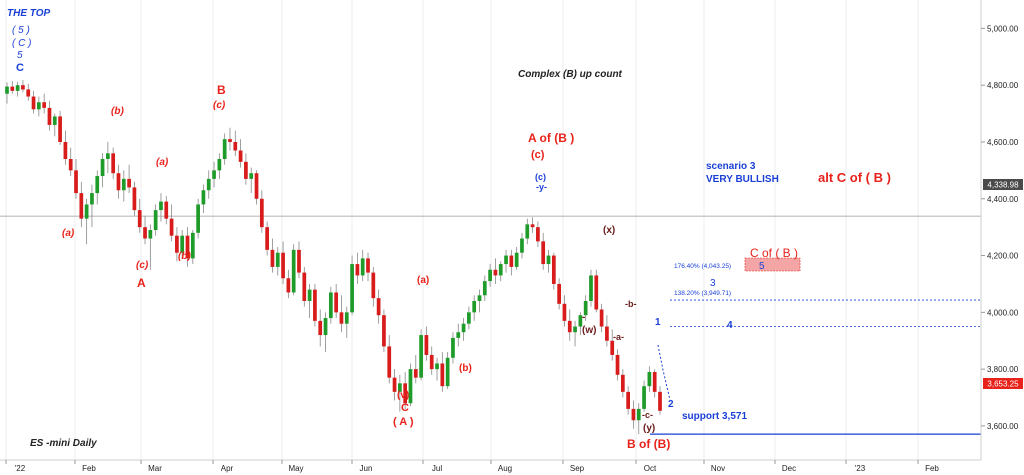 The width and height of the screenshot is (1024, 475). What do you see at coordinates (68, 233) in the screenshot?
I see `wave-label-a-1: (a)` at bounding box center [68, 233].